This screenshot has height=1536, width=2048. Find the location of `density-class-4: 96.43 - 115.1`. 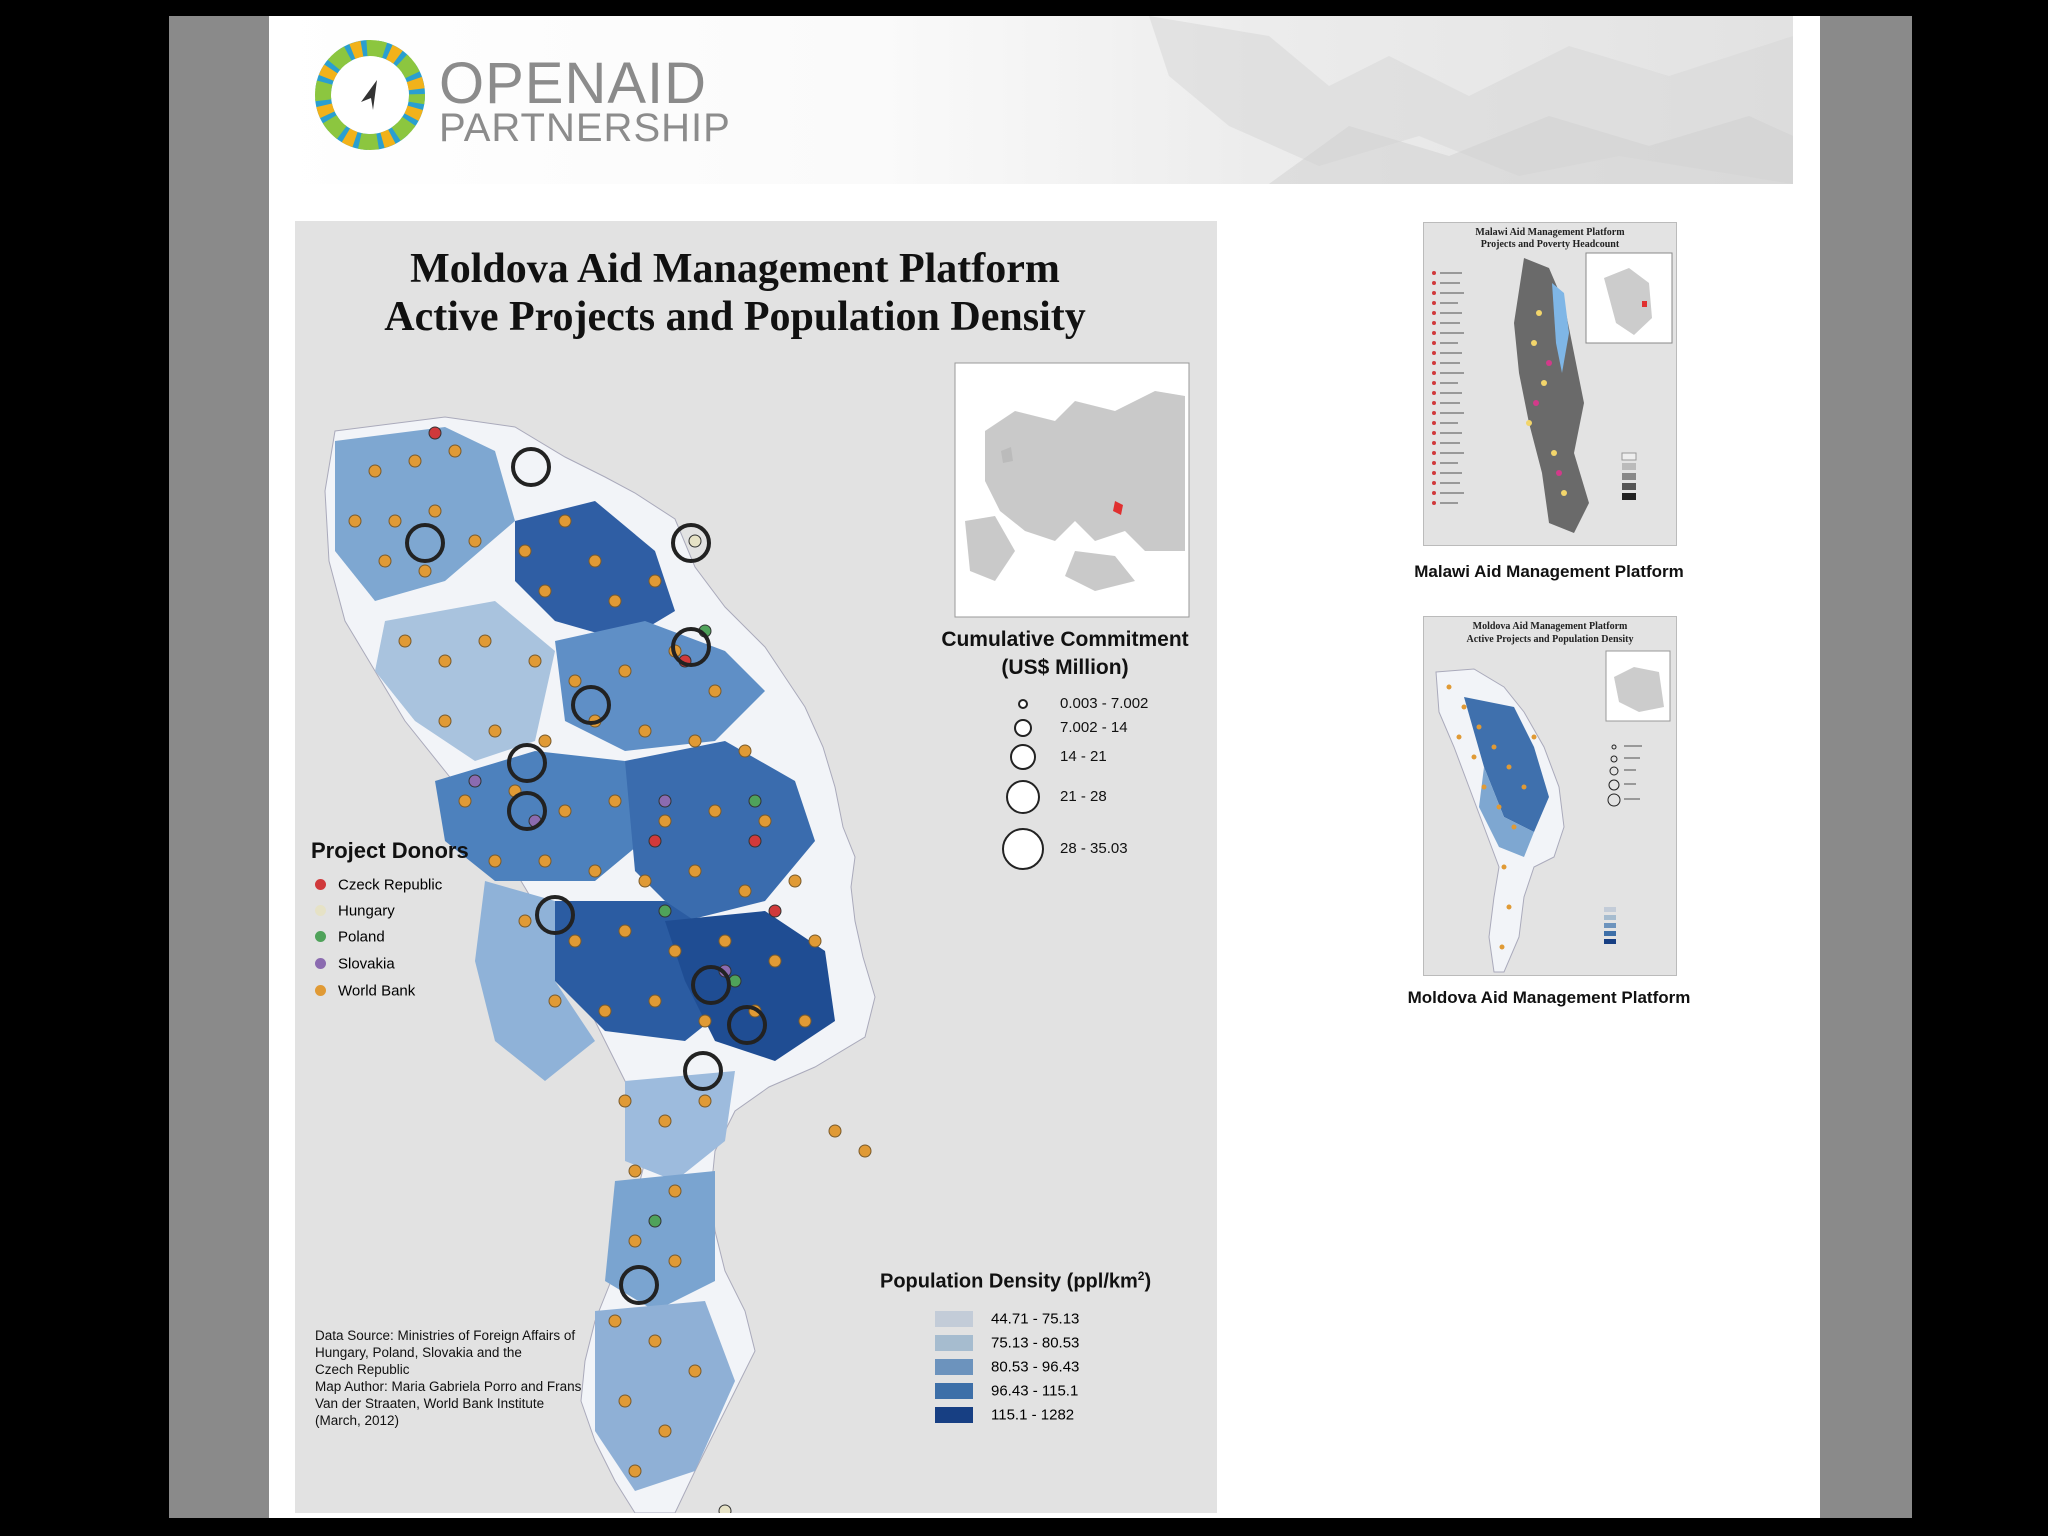

density-class-4: 96.43 - 115.1 is located at coordinates (1006, 1391).